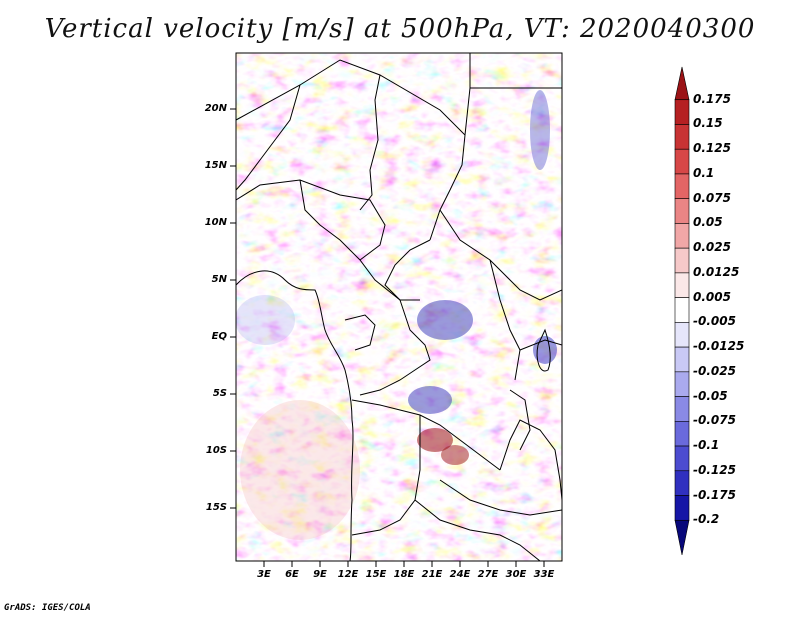 The height and width of the screenshot is (618, 800). What do you see at coordinates (544, 574) in the screenshot?
I see `lon-label-33e: 33E` at bounding box center [544, 574].